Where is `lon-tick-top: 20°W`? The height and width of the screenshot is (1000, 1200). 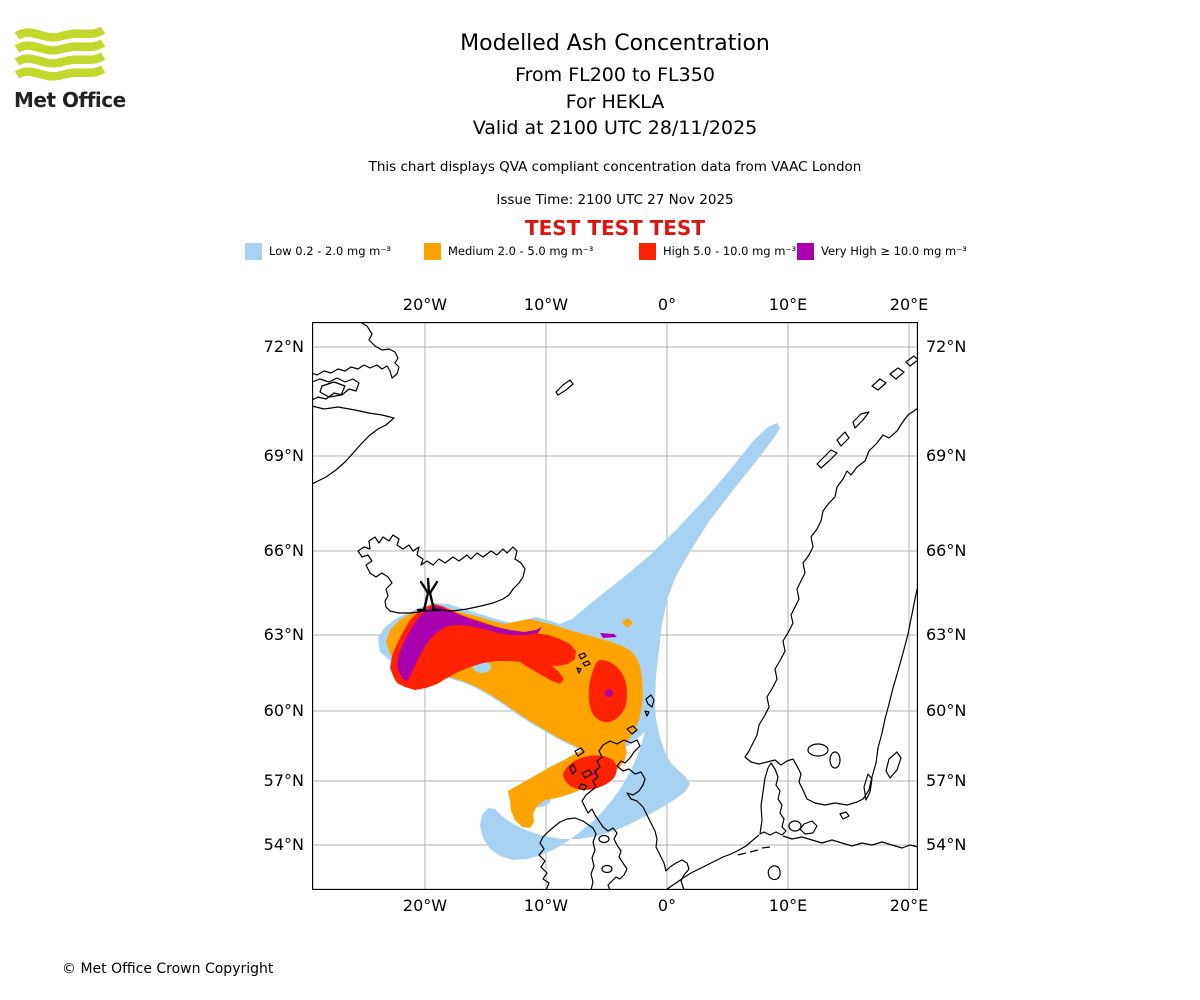
lon-tick-top: 20°W is located at coordinates (425, 304).